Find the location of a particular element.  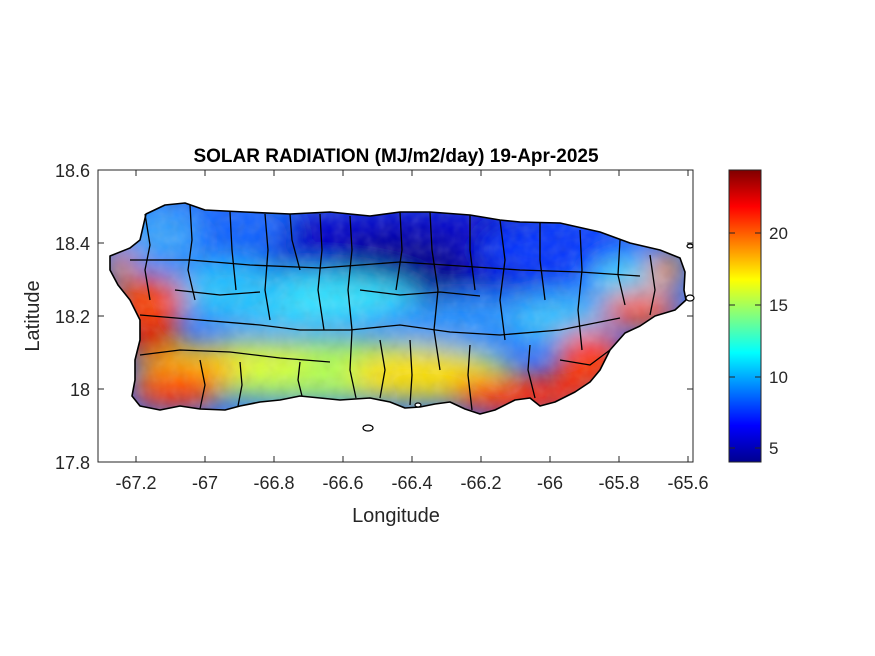

colorbar-tick-label: 20 is located at coordinates (778, 233).